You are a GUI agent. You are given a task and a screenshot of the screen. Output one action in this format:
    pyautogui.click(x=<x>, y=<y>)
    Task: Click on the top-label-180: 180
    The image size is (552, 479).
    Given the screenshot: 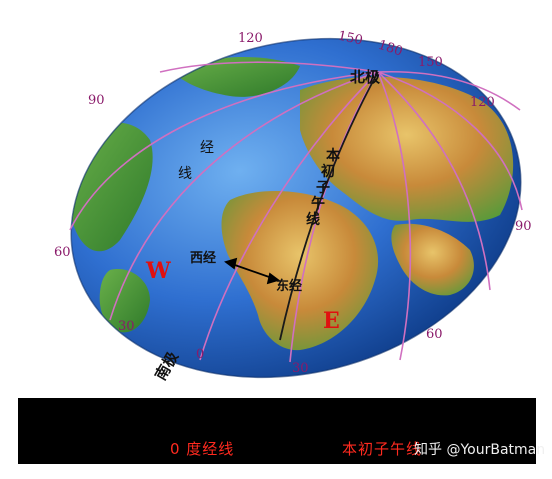 What is the action you would take?
    pyautogui.click(x=390, y=49)
    